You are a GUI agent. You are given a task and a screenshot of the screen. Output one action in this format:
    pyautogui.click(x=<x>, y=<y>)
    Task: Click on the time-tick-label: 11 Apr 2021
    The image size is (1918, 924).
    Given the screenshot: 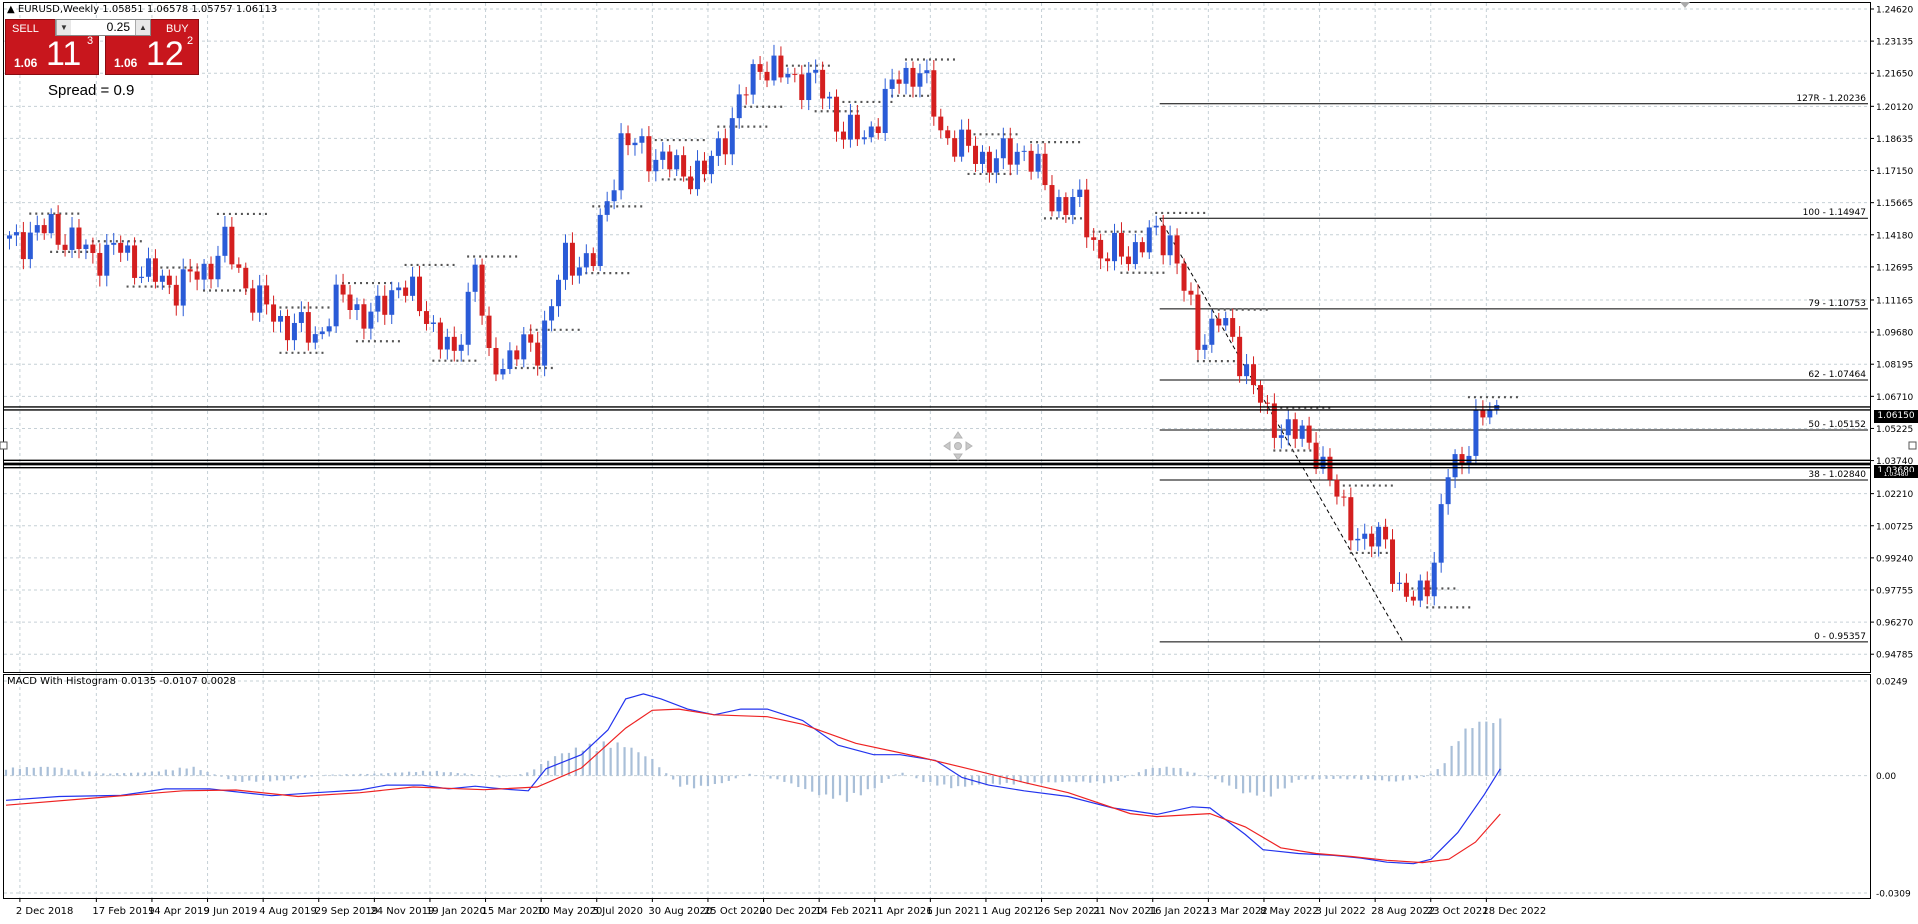 What is the action you would take?
    pyautogui.click(x=902, y=911)
    